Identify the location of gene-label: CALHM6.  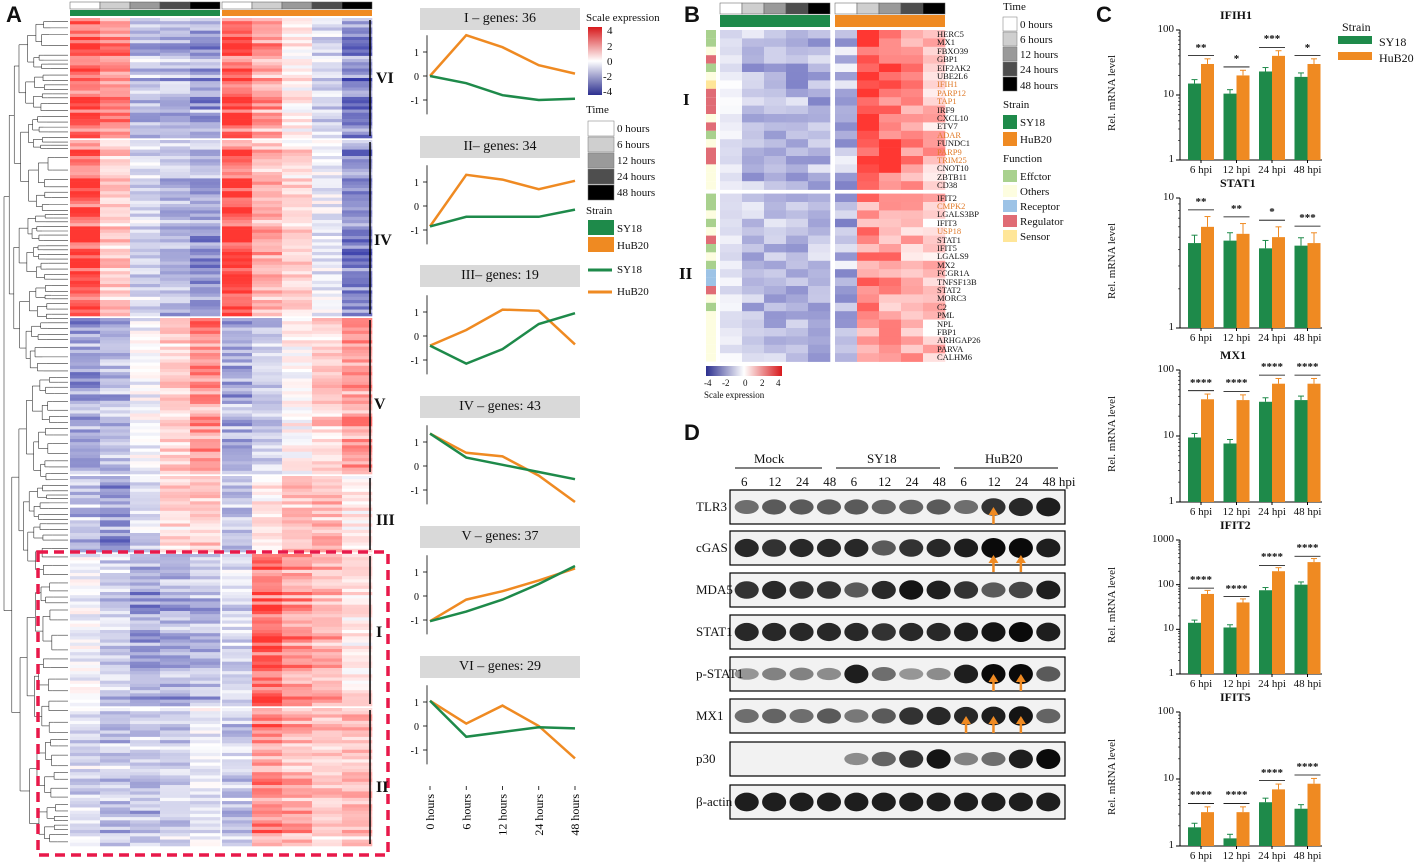
(954, 357).